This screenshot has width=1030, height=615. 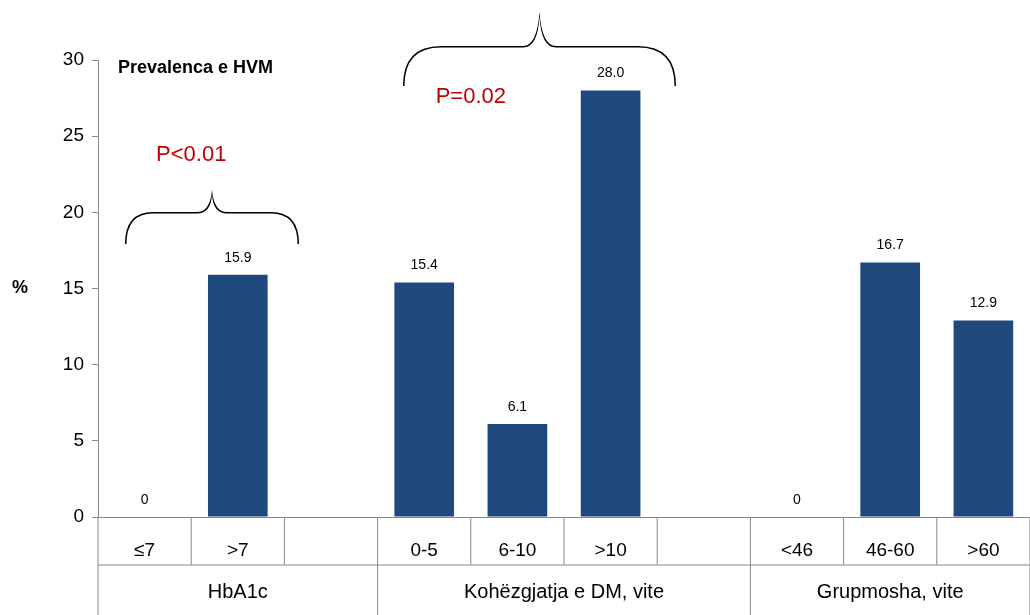 What do you see at coordinates (983, 549) in the screenshot?
I see `x-tick-label: >60` at bounding box center [983, 549].